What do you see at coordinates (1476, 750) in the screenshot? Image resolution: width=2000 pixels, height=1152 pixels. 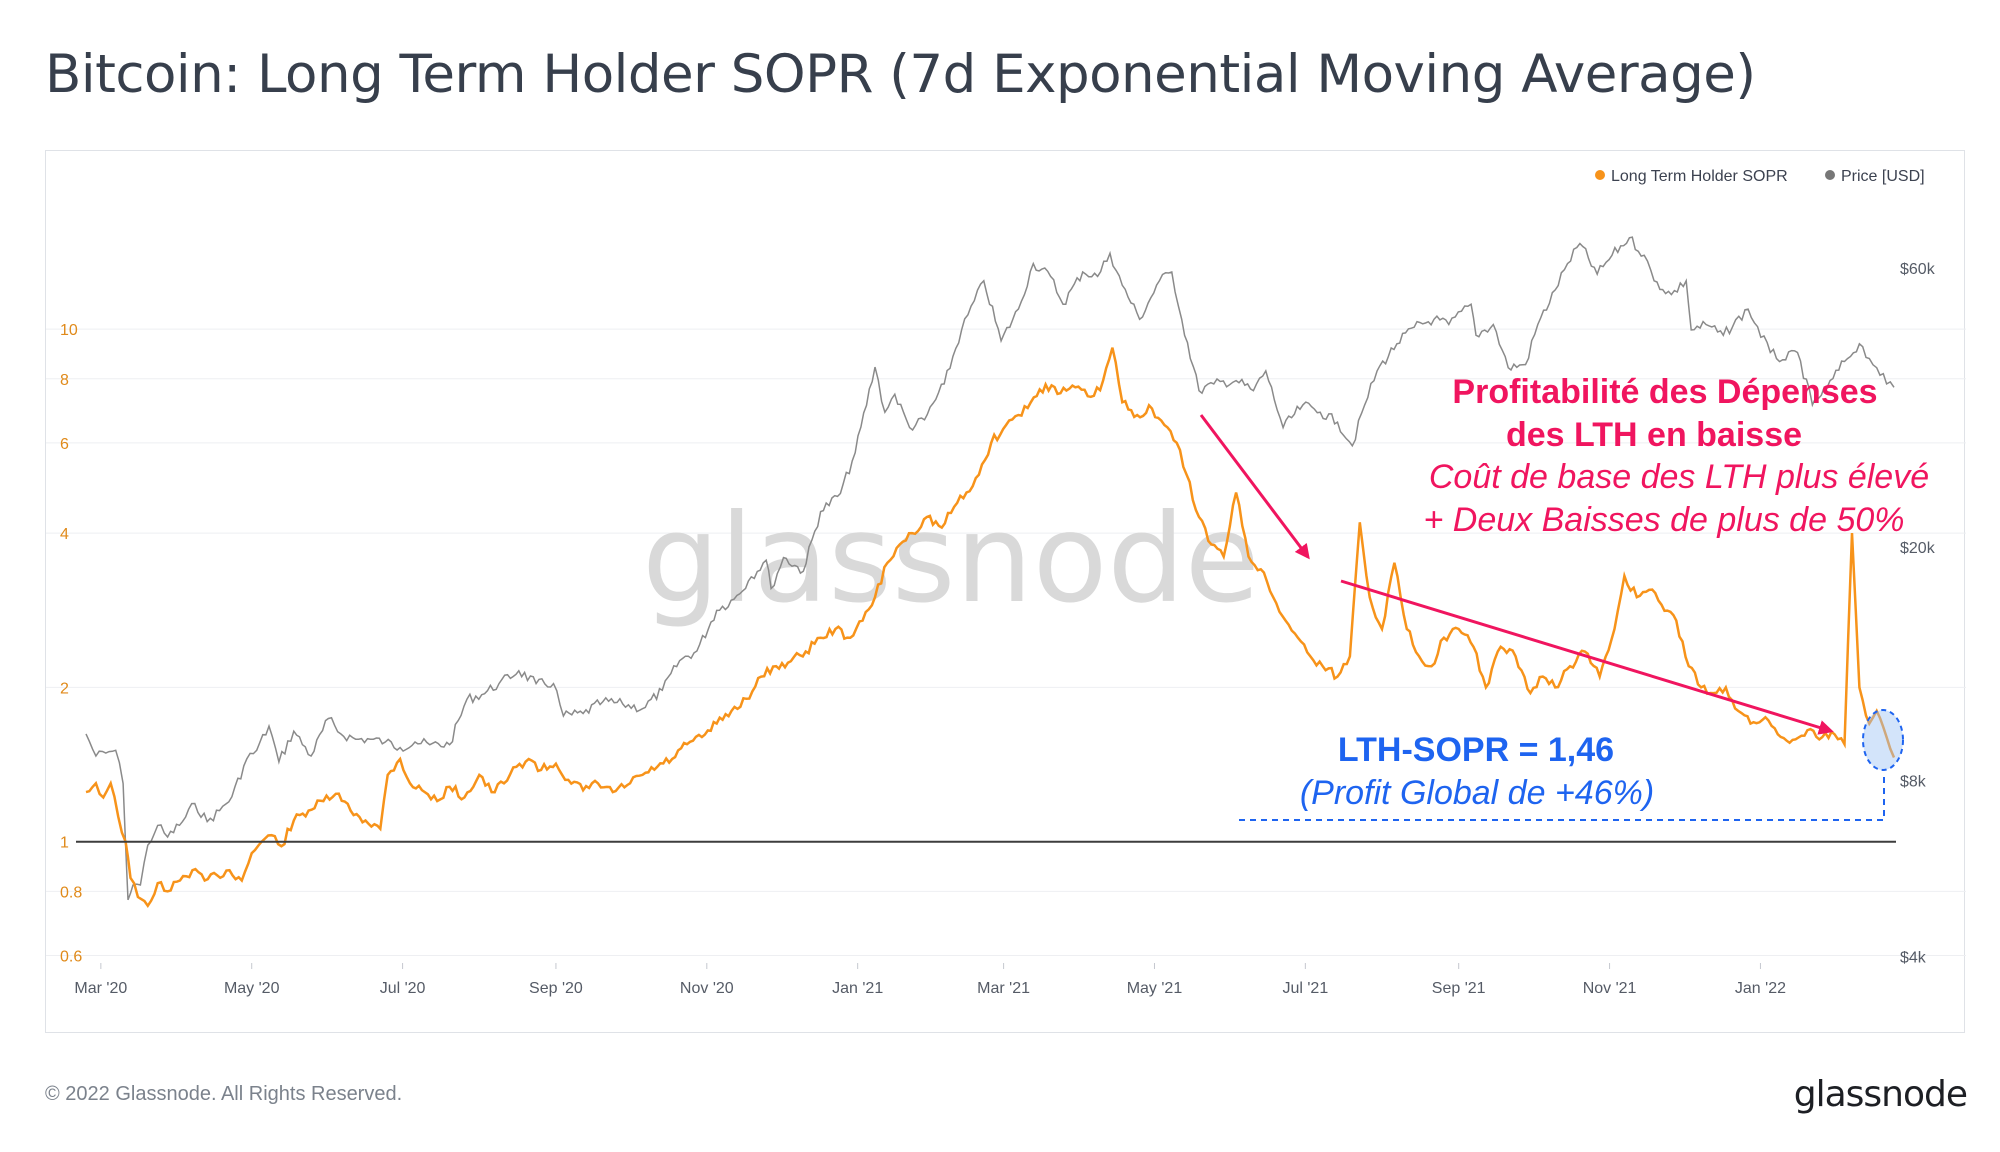 I see `annotation-blue-bold: LTH-SOPR = 1,46` at bounding box center [1476, 750].